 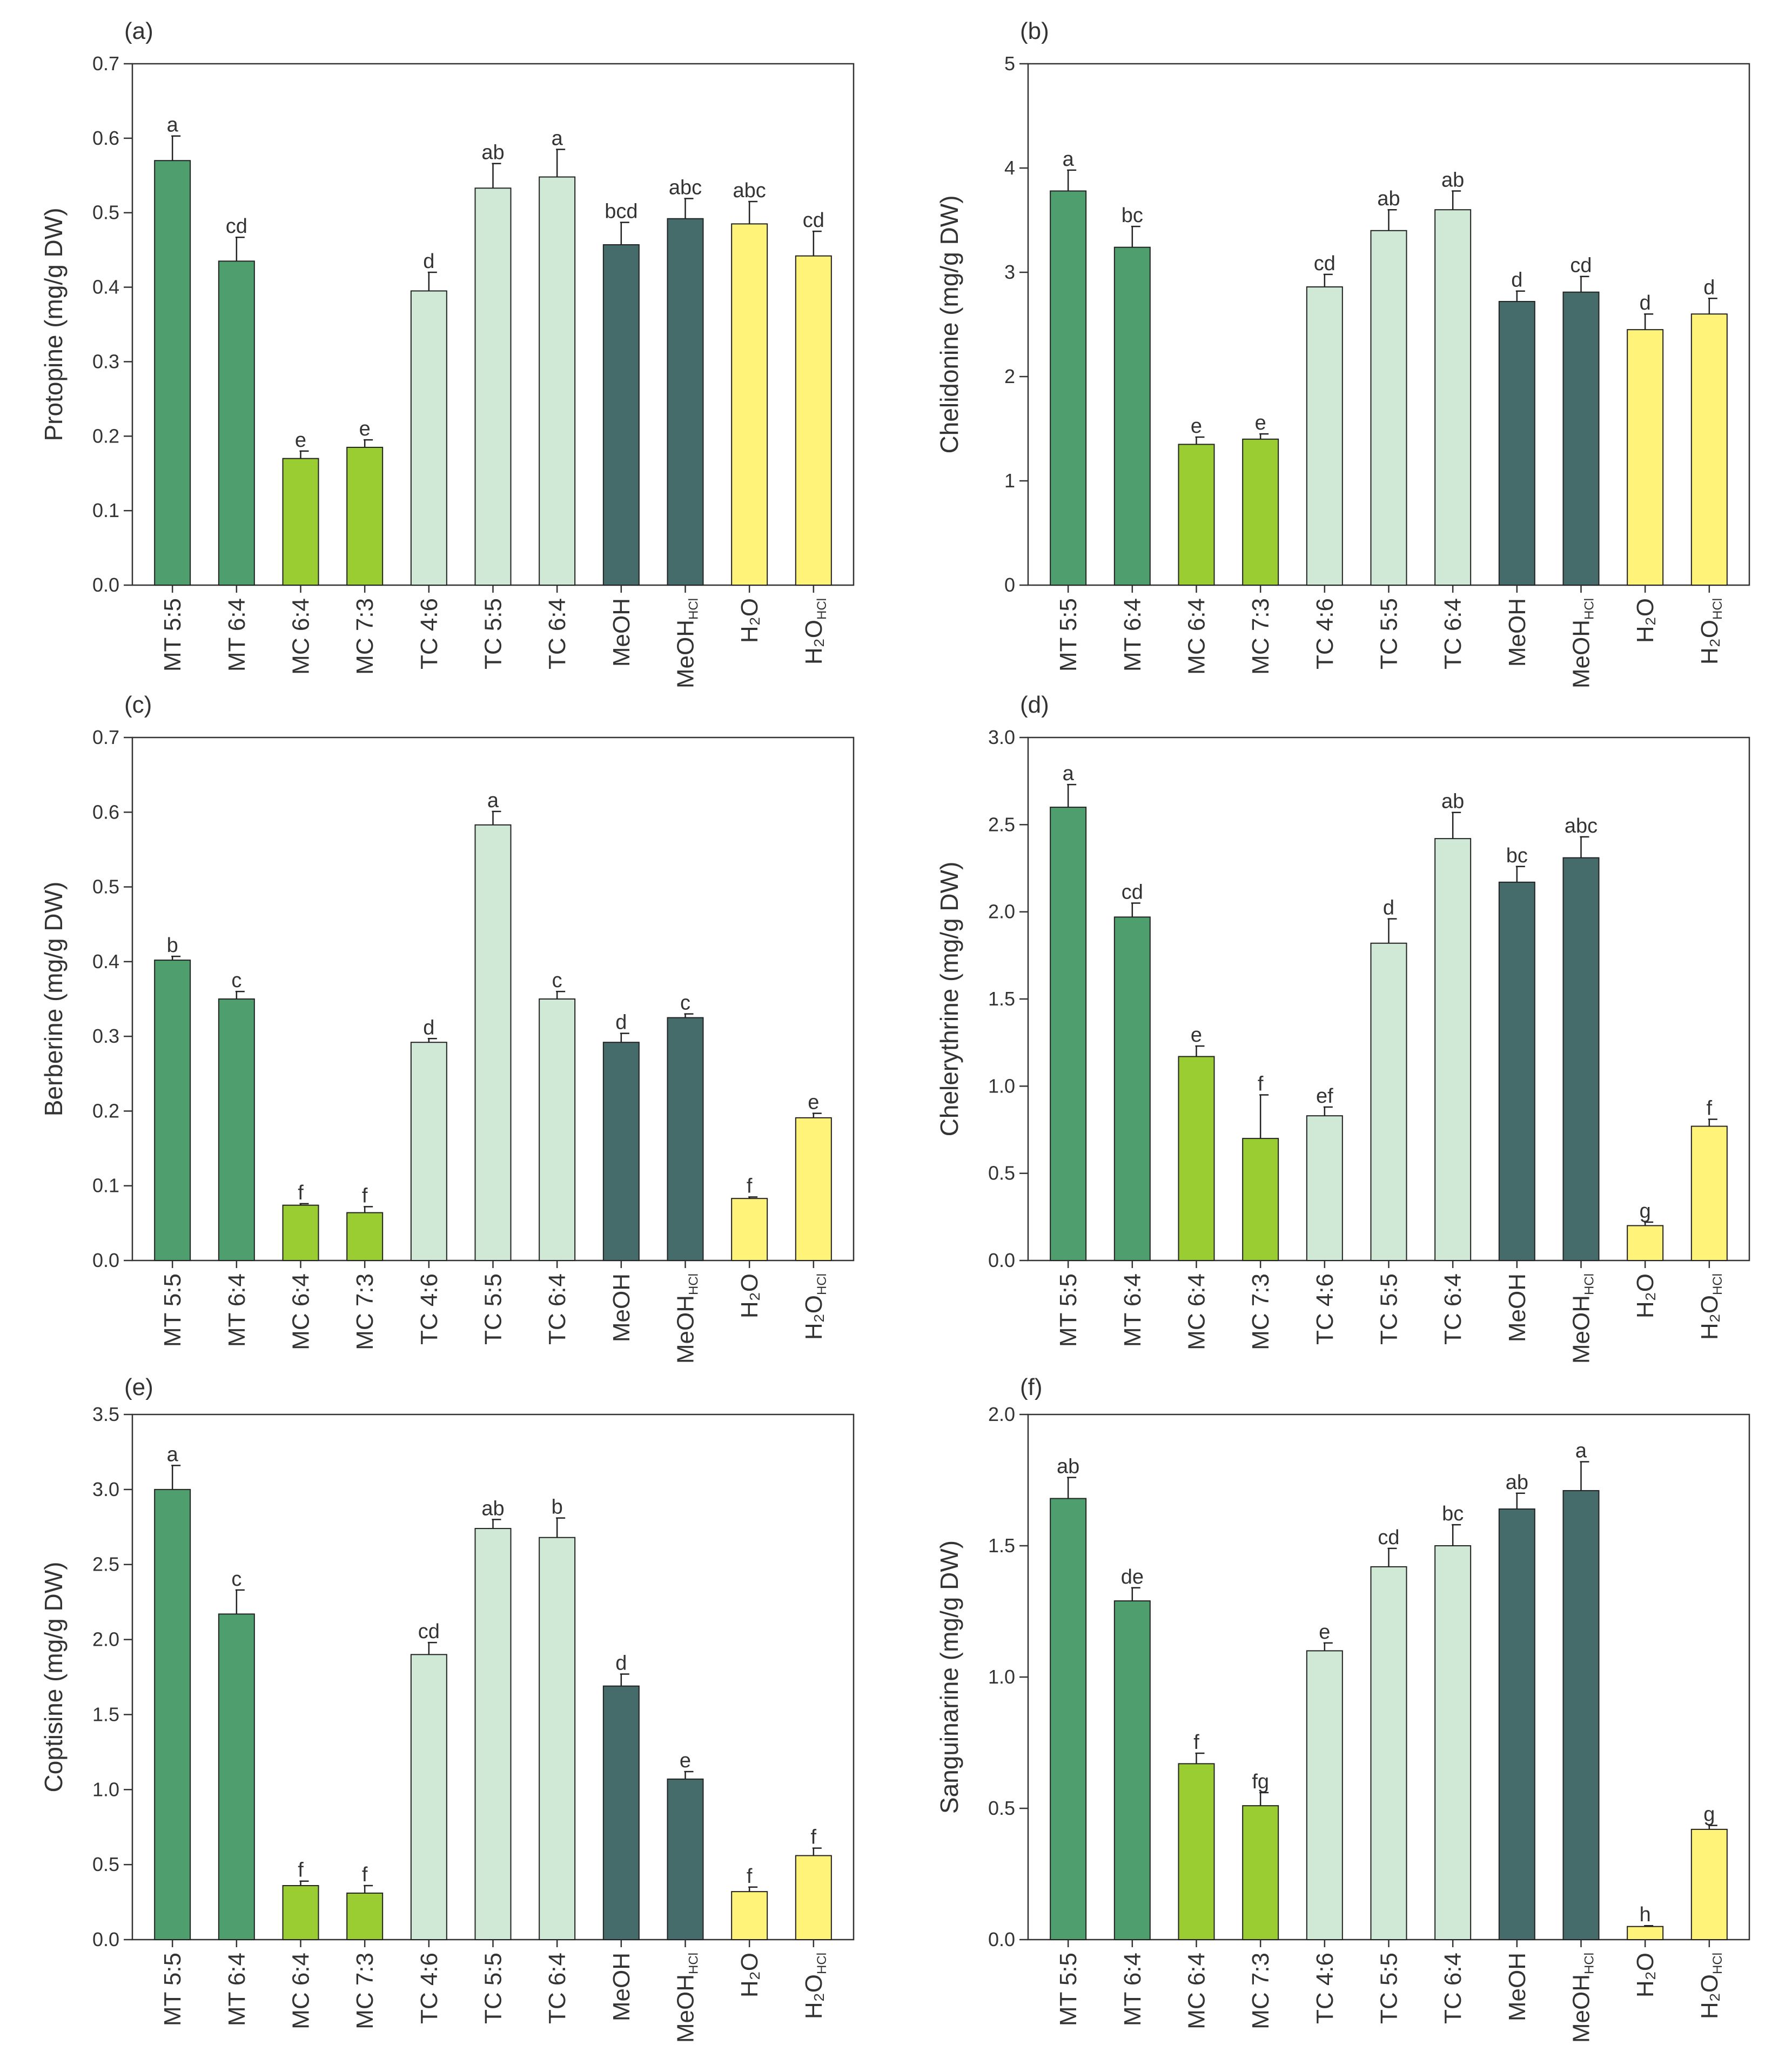 I want to click on y-axis-label: Berberine (mg/g DW), so click(x=53, y=1000).